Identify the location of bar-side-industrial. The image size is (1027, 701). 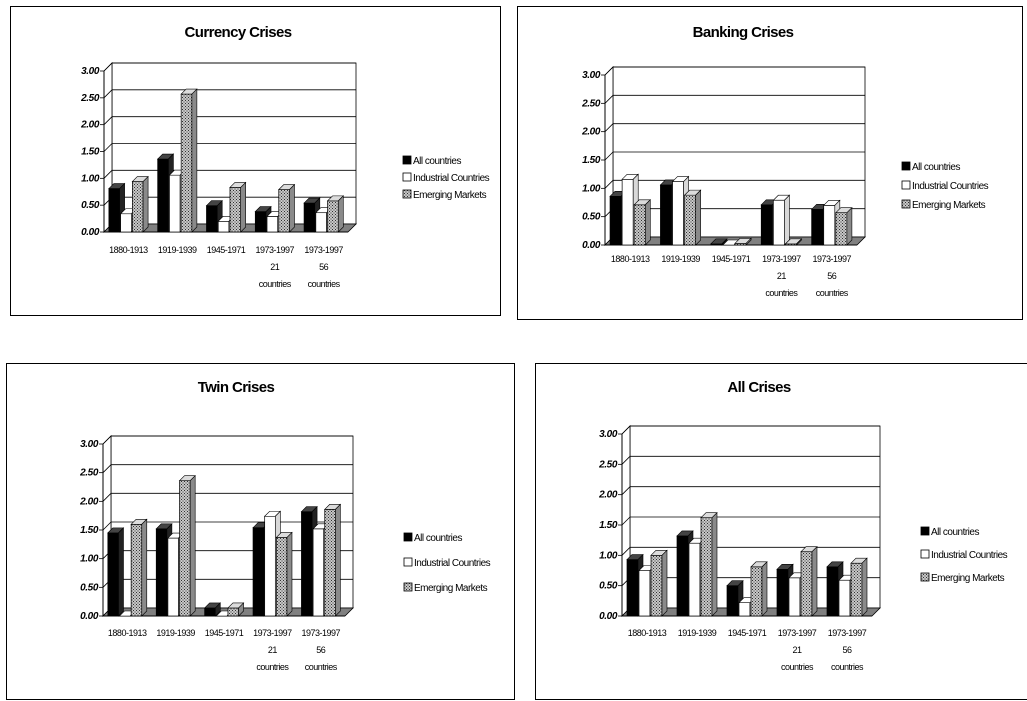
(787, 220).